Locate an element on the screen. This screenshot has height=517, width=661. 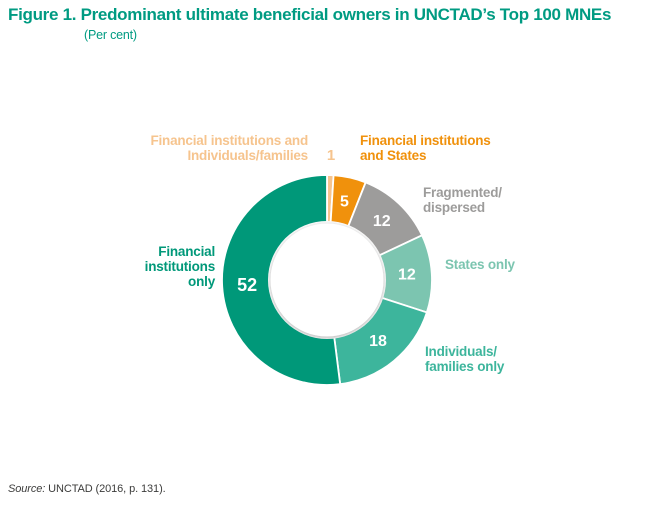
value-financial-institutions-and-individuals: 1 is located at coordinates (331, 155).